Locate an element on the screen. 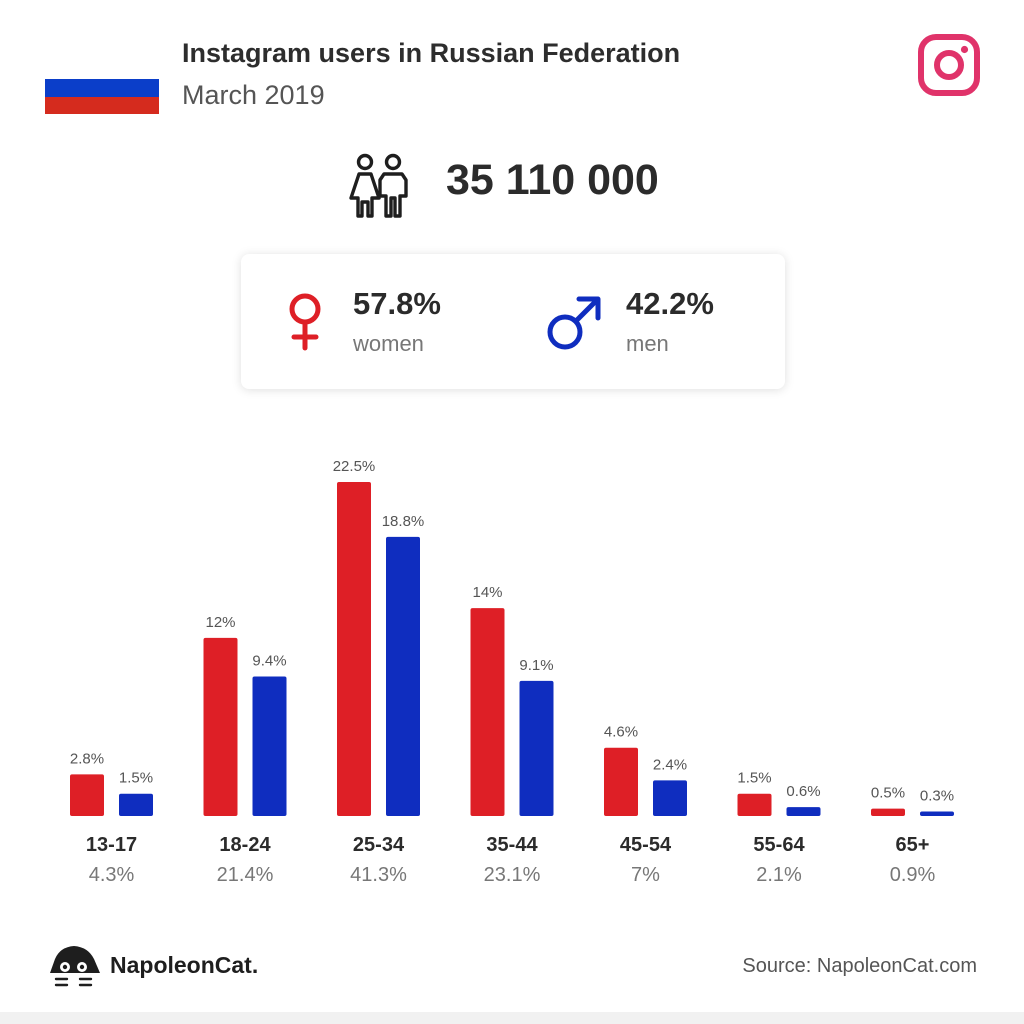 This screenshot has height=1024, width=1024. age-group-label: 25-34 is located at coordinates (378, 845).